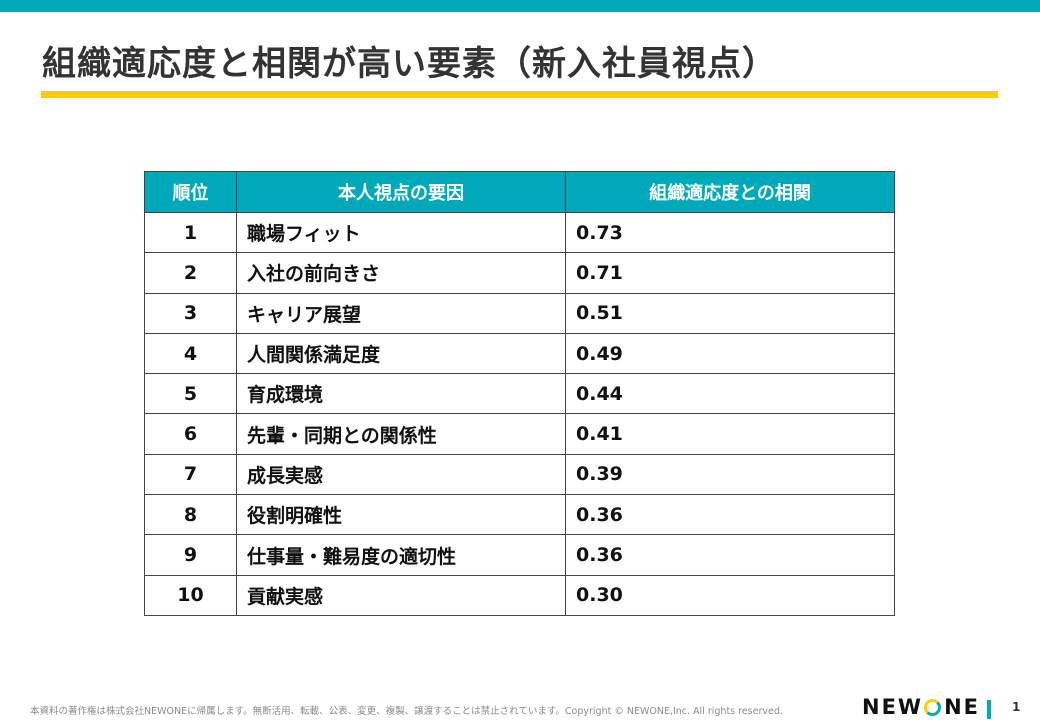  What do you see at coordinates (190, 515) in the screenshot?
I see `rank-cell: 8` at bounding box center [190, 515].